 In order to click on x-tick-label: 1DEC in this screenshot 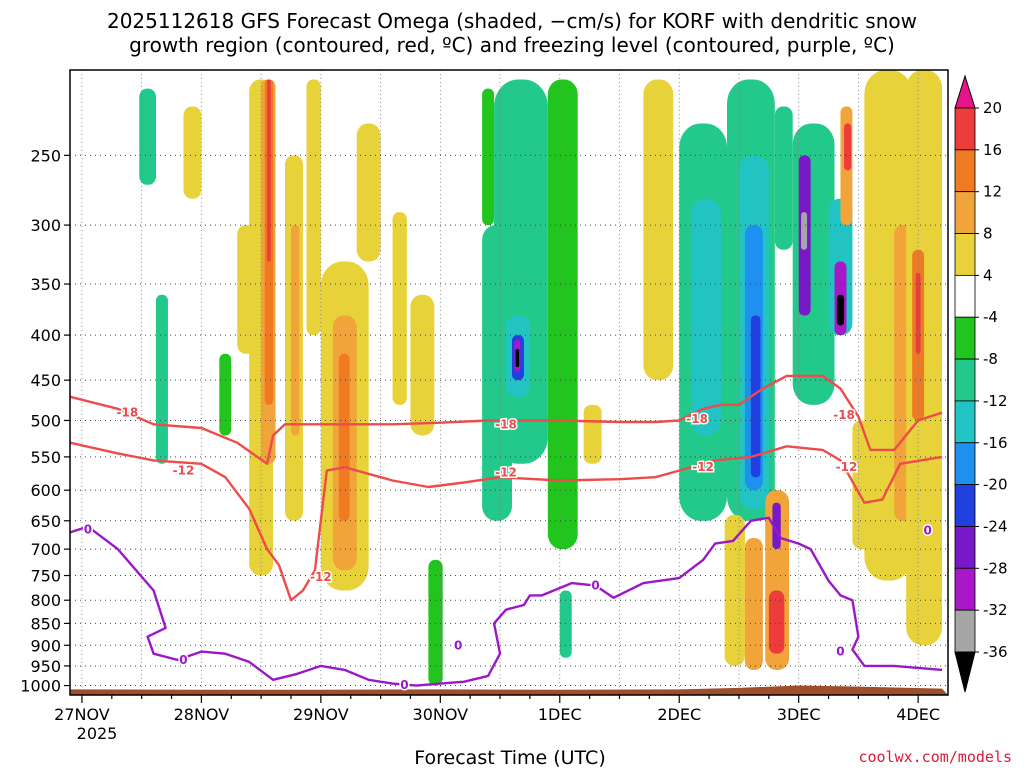, I will do `click(560, 714)`.